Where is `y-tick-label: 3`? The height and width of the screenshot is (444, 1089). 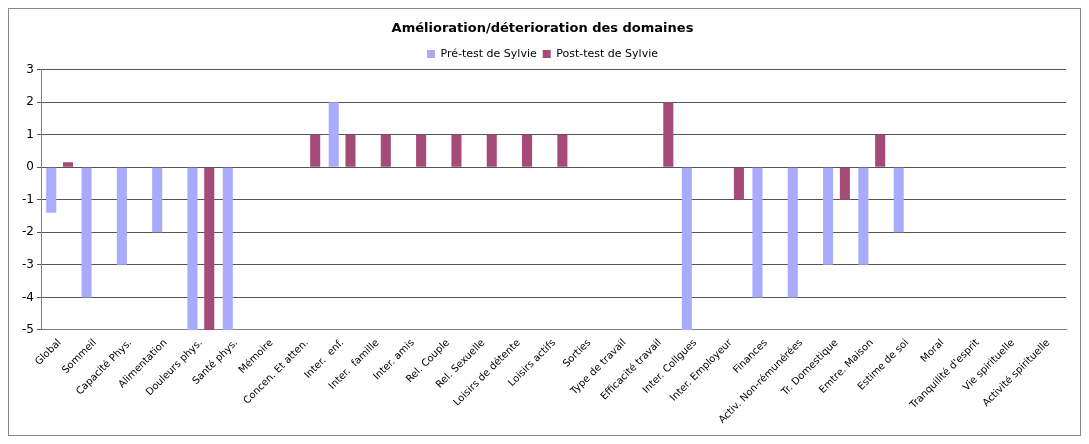 y-tick-label: 3 is located at coordinates (30, 68).